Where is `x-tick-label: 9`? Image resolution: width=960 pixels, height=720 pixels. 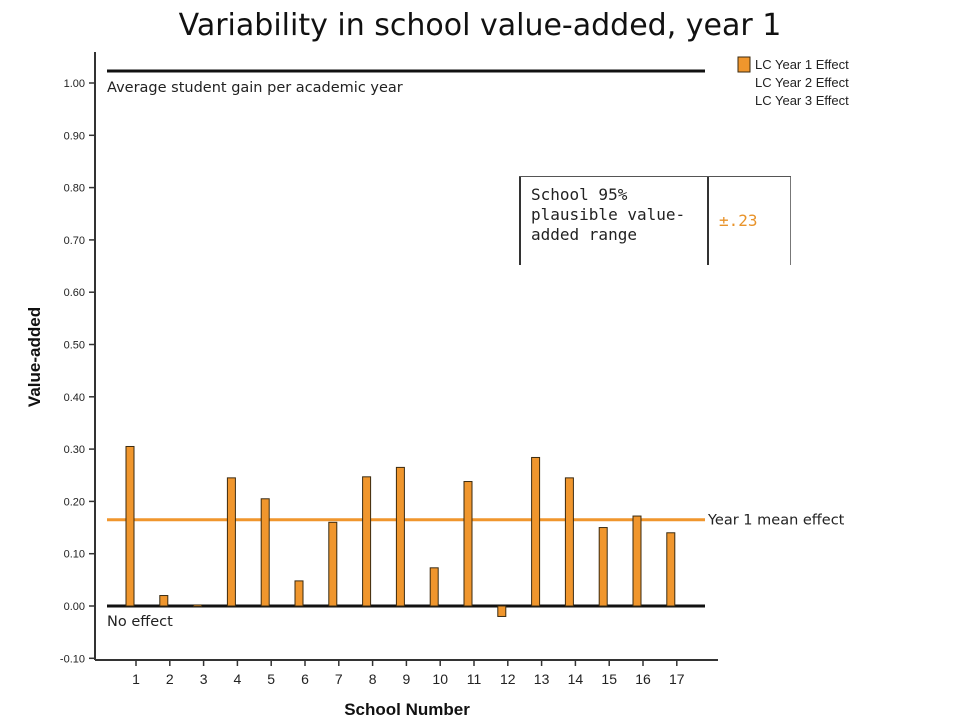
x-tick-label: 9 is located at coordinates (407, 679).